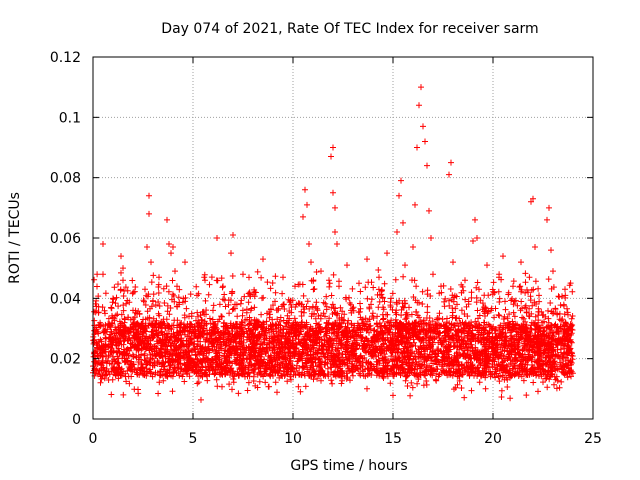  What do you see at coordinates (593, 439) in the screenshot?
I see `x-tick-label: 25` at bounding box center [593, 439].